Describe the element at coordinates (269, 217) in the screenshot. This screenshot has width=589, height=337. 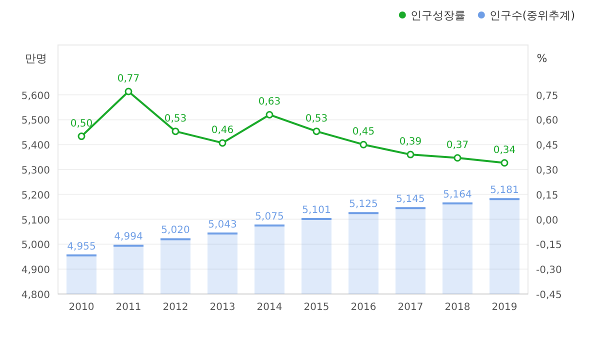
I see `data-label: 5,075` at that location.